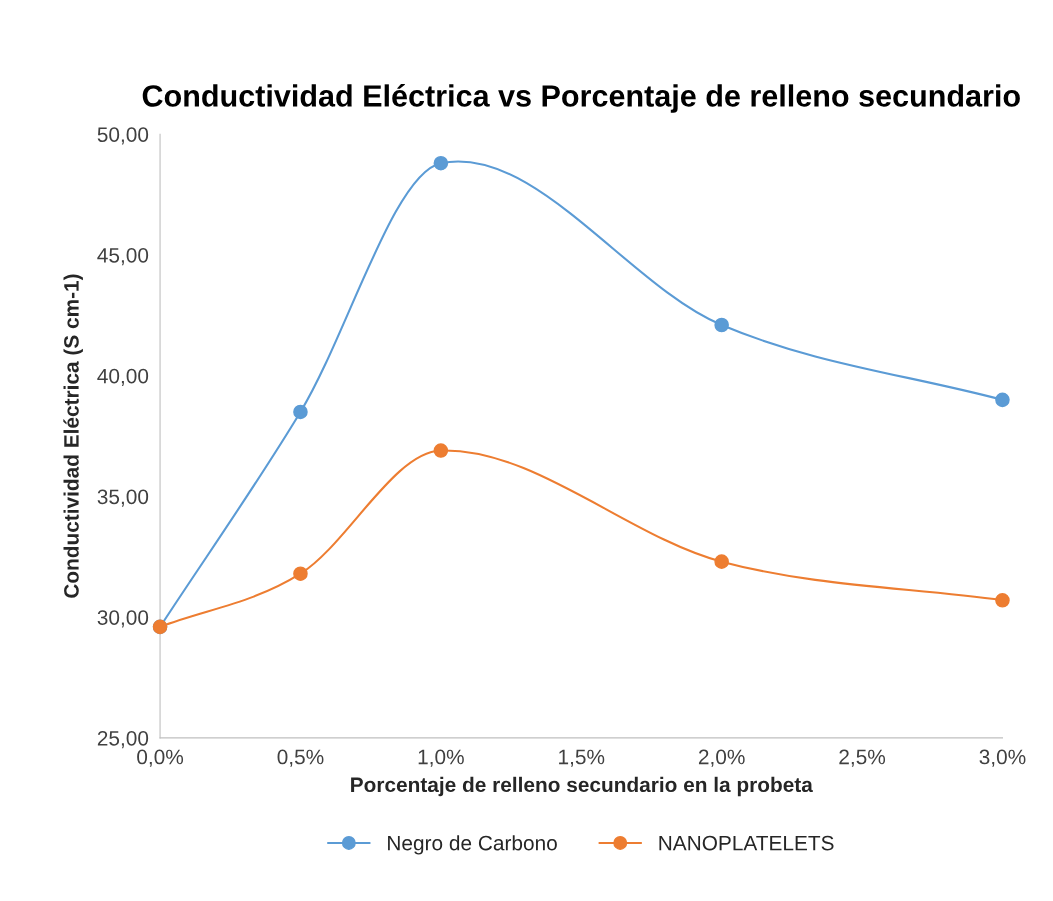 This screenshot has height=901, width=1053. What do you see at coordinates (581, 98) in the screenshot?
I see `chart-title: Conductividad Eléctrica vs Porcentaje de relleno secundario` at bounding box center [581, 98].